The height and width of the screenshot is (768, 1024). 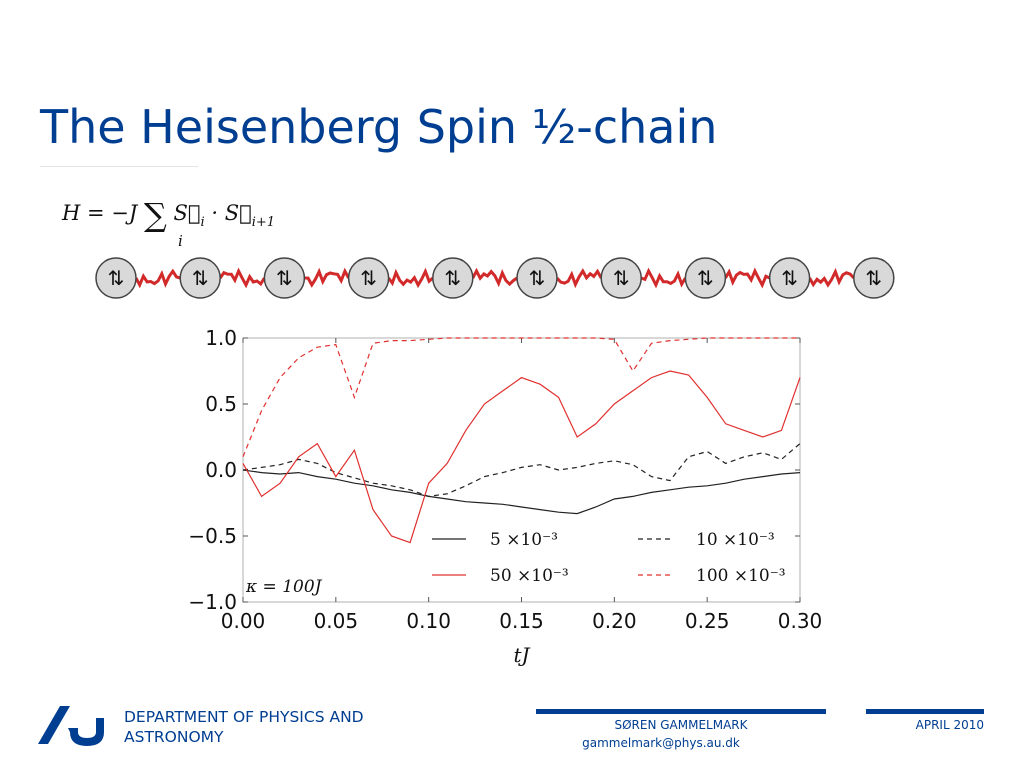 I want to click on footer-bar-date, so click(x=925, y=711).